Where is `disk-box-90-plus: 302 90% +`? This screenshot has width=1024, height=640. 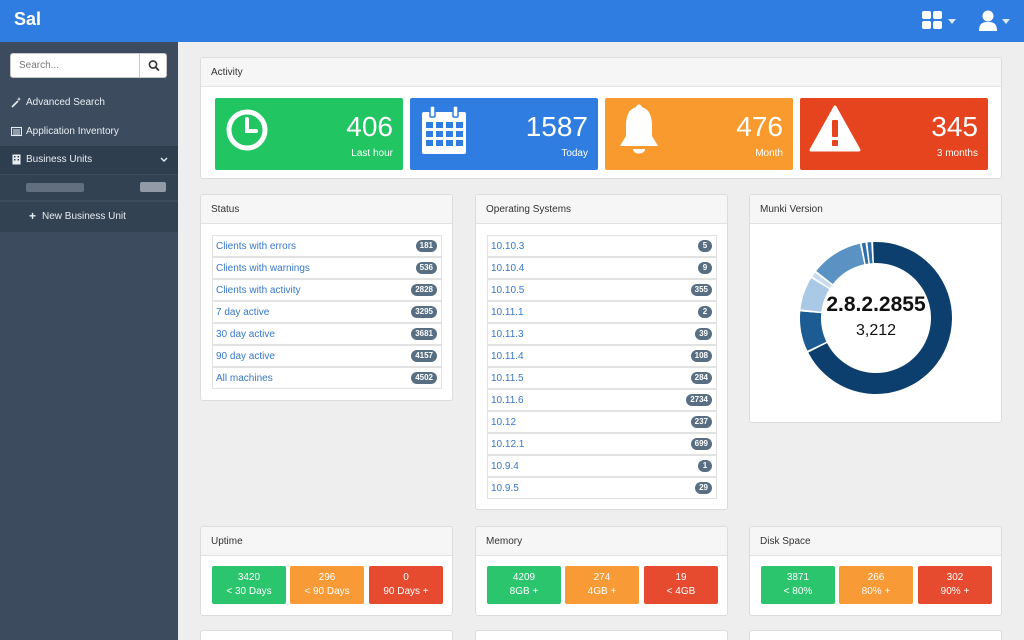 disk-box-90-plus: 302 90% + is located at coordinates (955, 585).